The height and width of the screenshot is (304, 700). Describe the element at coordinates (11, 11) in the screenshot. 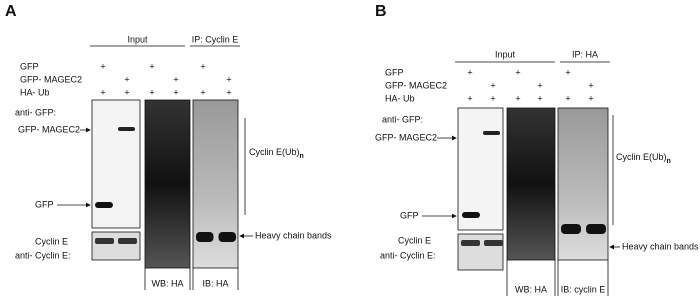

I see `panel-letter: A` at that location.